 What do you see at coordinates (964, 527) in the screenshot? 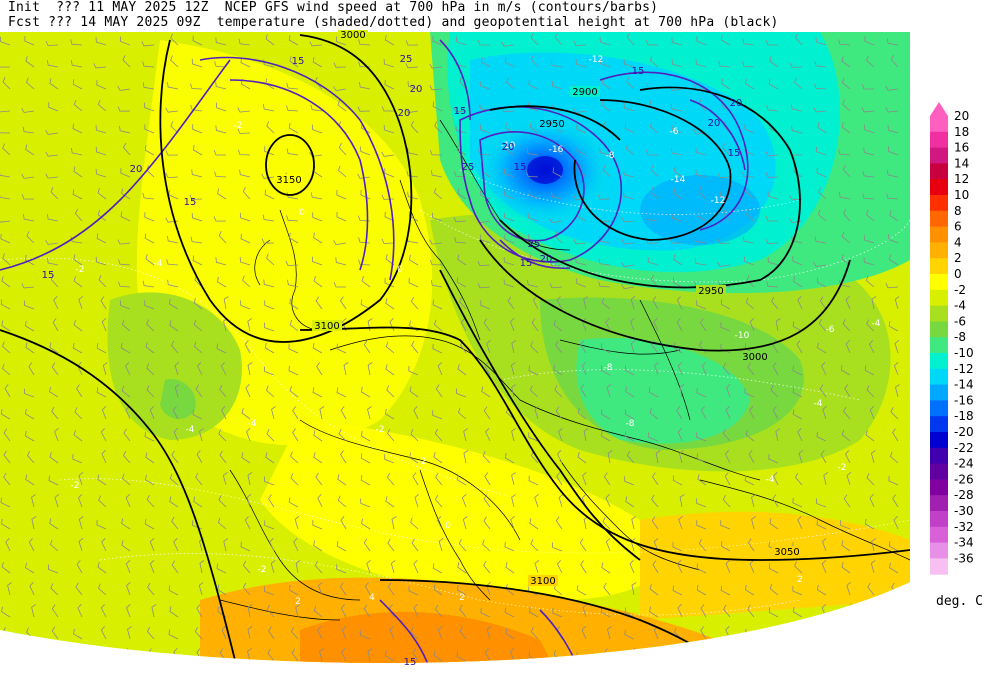
I see `colorbar-tick-label: -32` at bounding box center [964, 527].